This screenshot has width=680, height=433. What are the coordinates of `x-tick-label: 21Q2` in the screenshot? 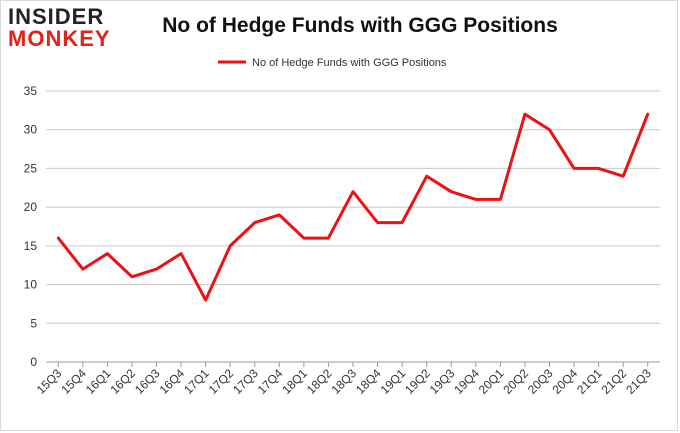 It's located at (614, 381).